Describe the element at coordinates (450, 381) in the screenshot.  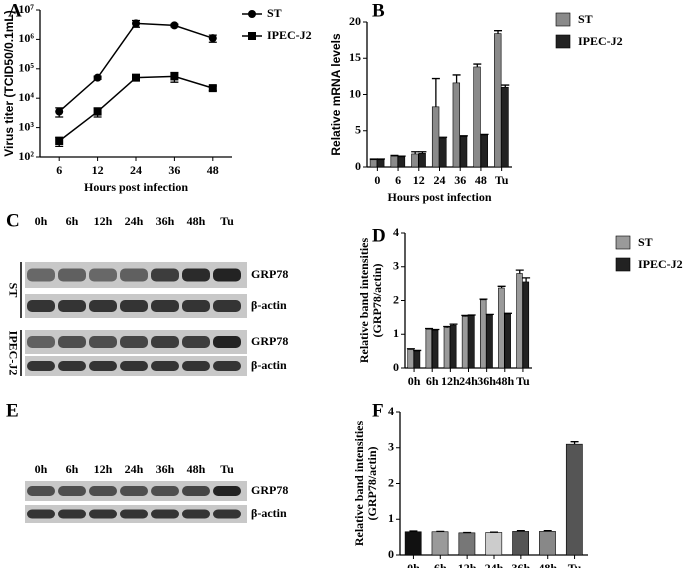
I see `x-tick-label: 12h` at that location.